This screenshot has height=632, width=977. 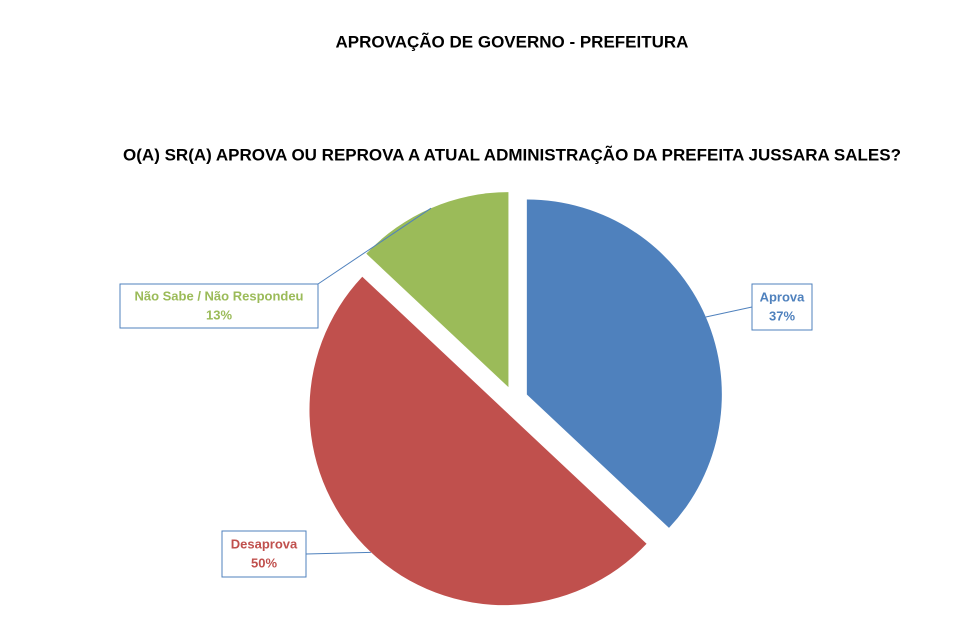 What do you see at coordinates (219, 314) in the screenshot?
I see `value-label: 13%` at bounding box center [219, 314].